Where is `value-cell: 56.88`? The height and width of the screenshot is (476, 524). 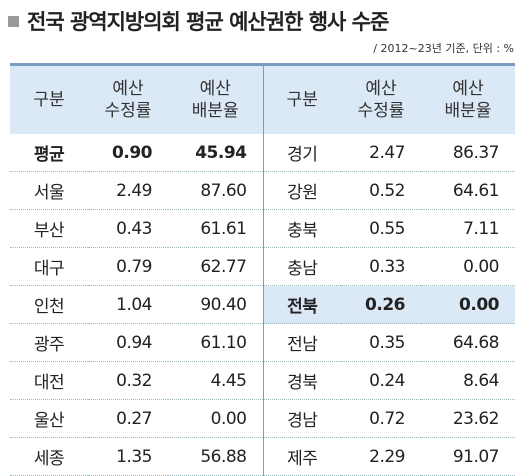 value-cell: 56.88 is located at coordinates (215, 456).